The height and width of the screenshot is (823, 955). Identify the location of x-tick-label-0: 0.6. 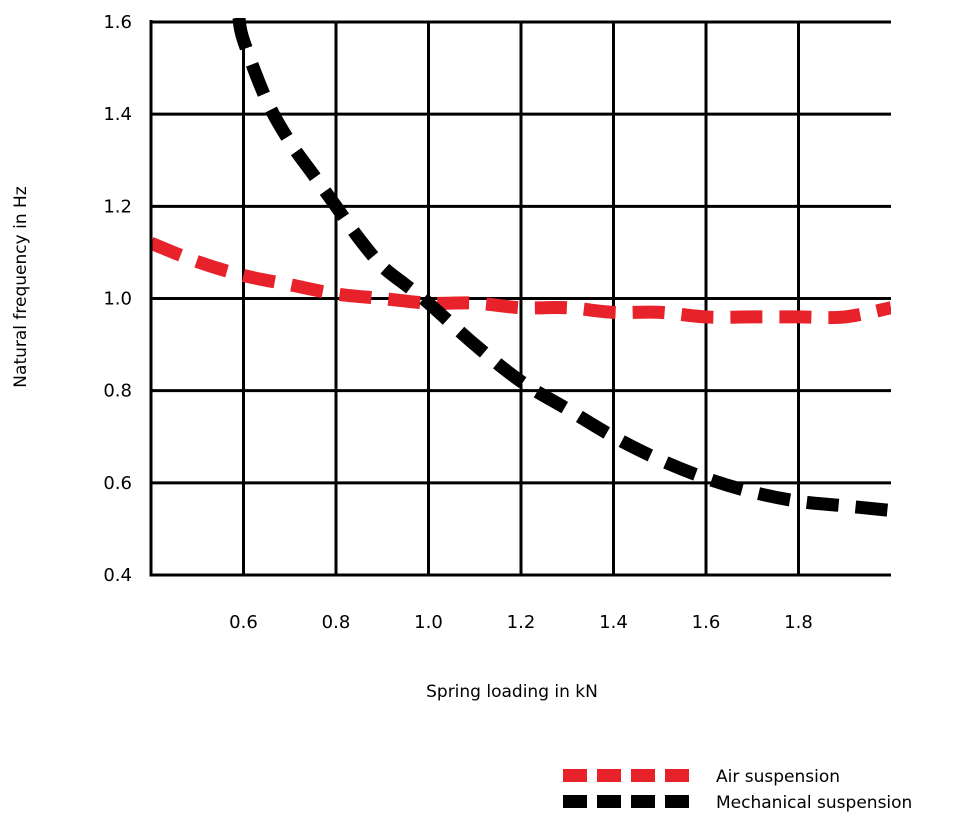
(243, 622).